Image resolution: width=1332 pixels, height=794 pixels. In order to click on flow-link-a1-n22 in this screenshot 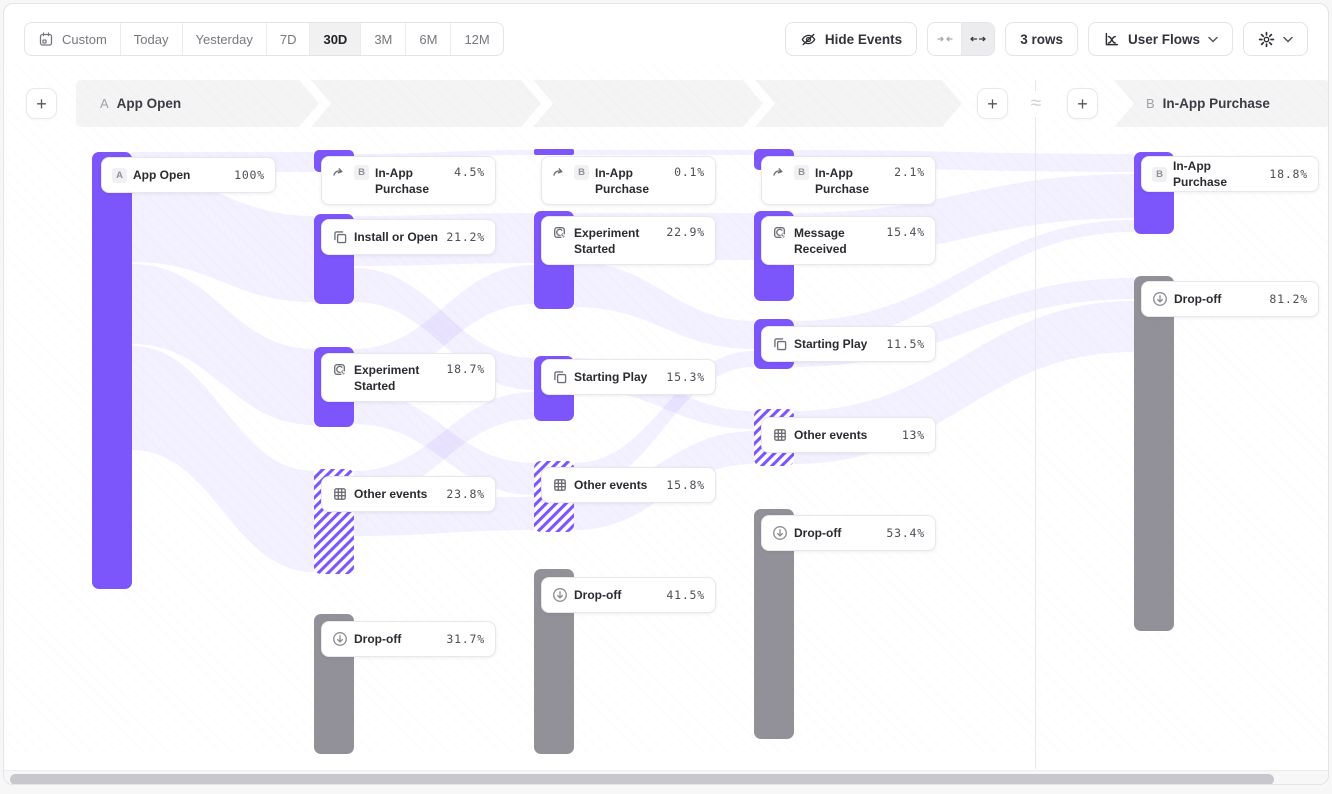, I will do `click(223, 238)`.